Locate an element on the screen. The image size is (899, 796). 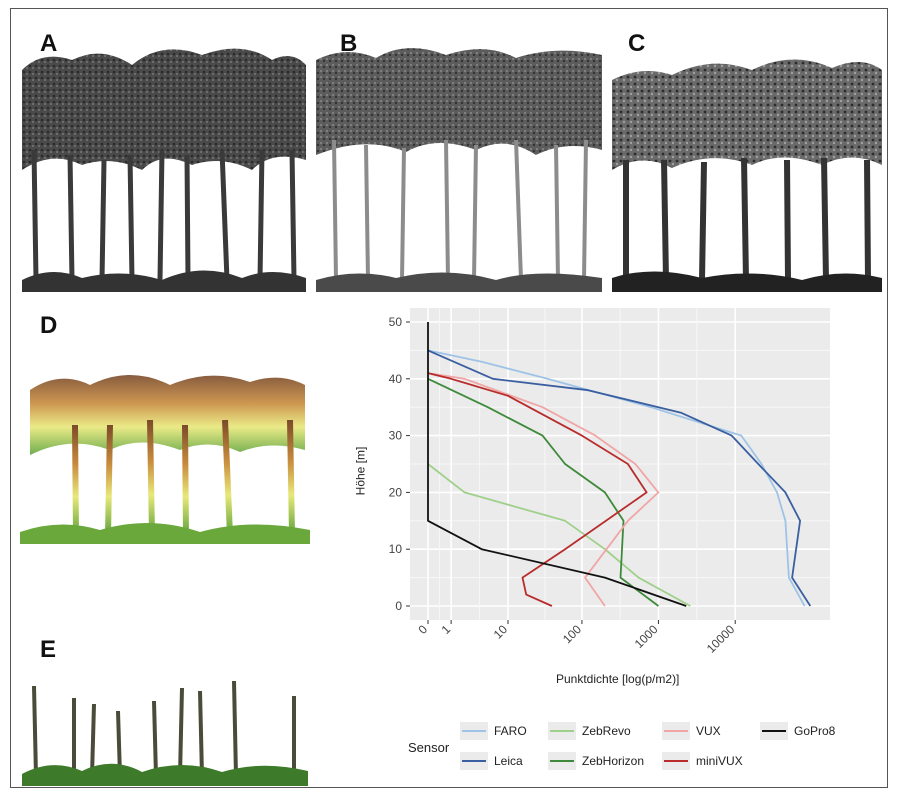
legend-item-faro: FARO is located at coordinates (493, 731).